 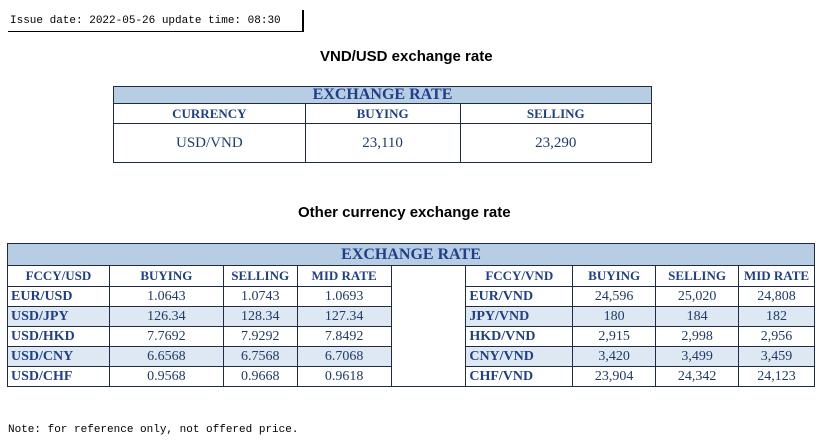 I want to click on left-buying-cell: 0.9568, so click(x=166, y=376).